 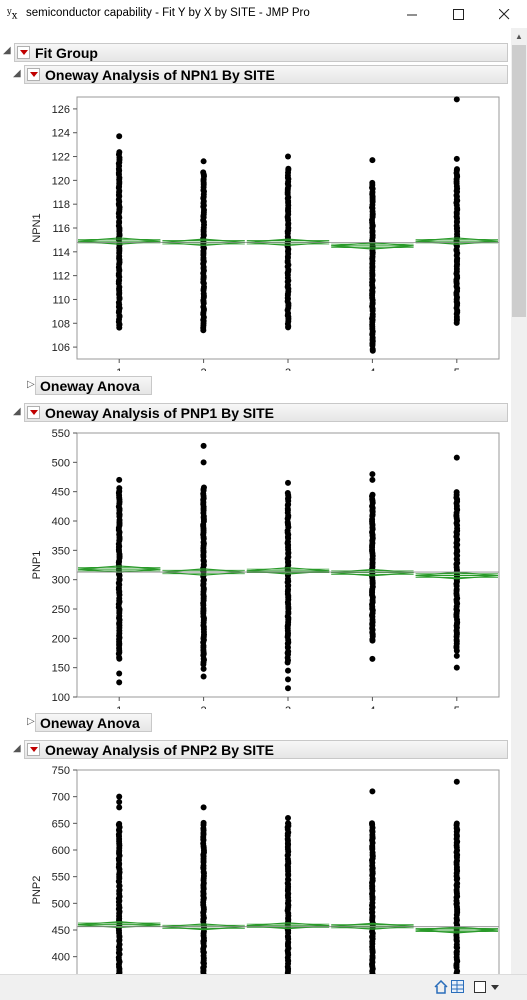 What do you see at coordinates (61, 798) in the screenshot?
I see `y-tick-label: 700` at bounding box center [61, 798].